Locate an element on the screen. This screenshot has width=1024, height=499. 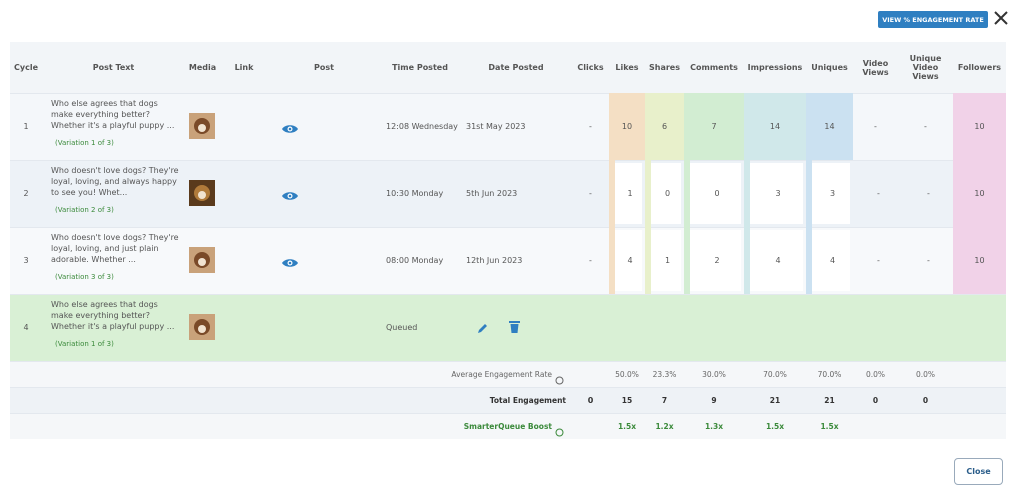
summary-value: 9 is located at coordinates (714, 400).